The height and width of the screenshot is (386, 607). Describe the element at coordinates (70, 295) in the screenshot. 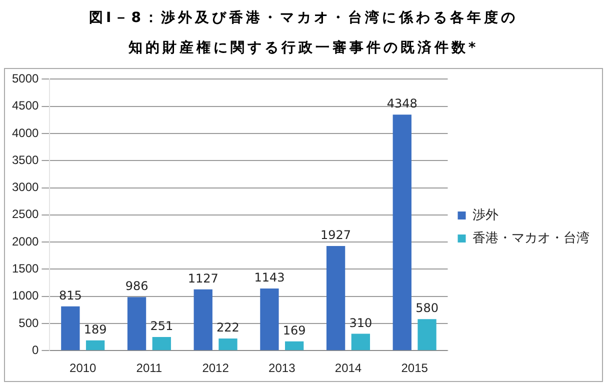

I see `data-label: 815` at that location.